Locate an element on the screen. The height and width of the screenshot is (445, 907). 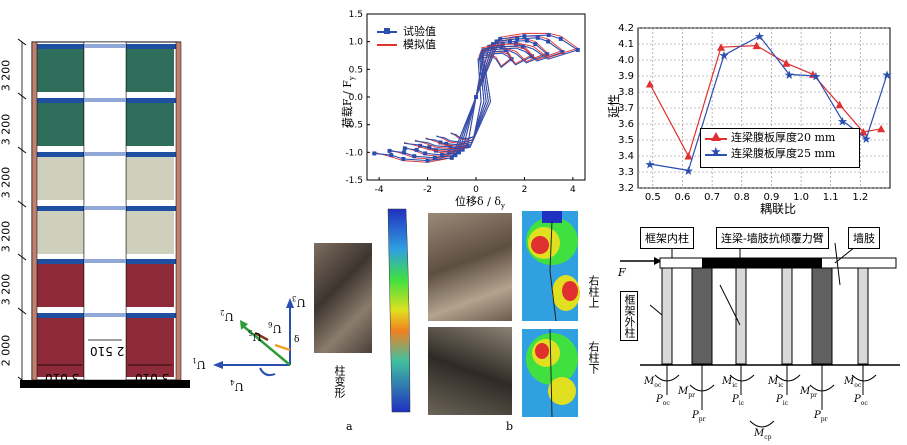
legend-triangle-icon is located at coordinates (716, 136).